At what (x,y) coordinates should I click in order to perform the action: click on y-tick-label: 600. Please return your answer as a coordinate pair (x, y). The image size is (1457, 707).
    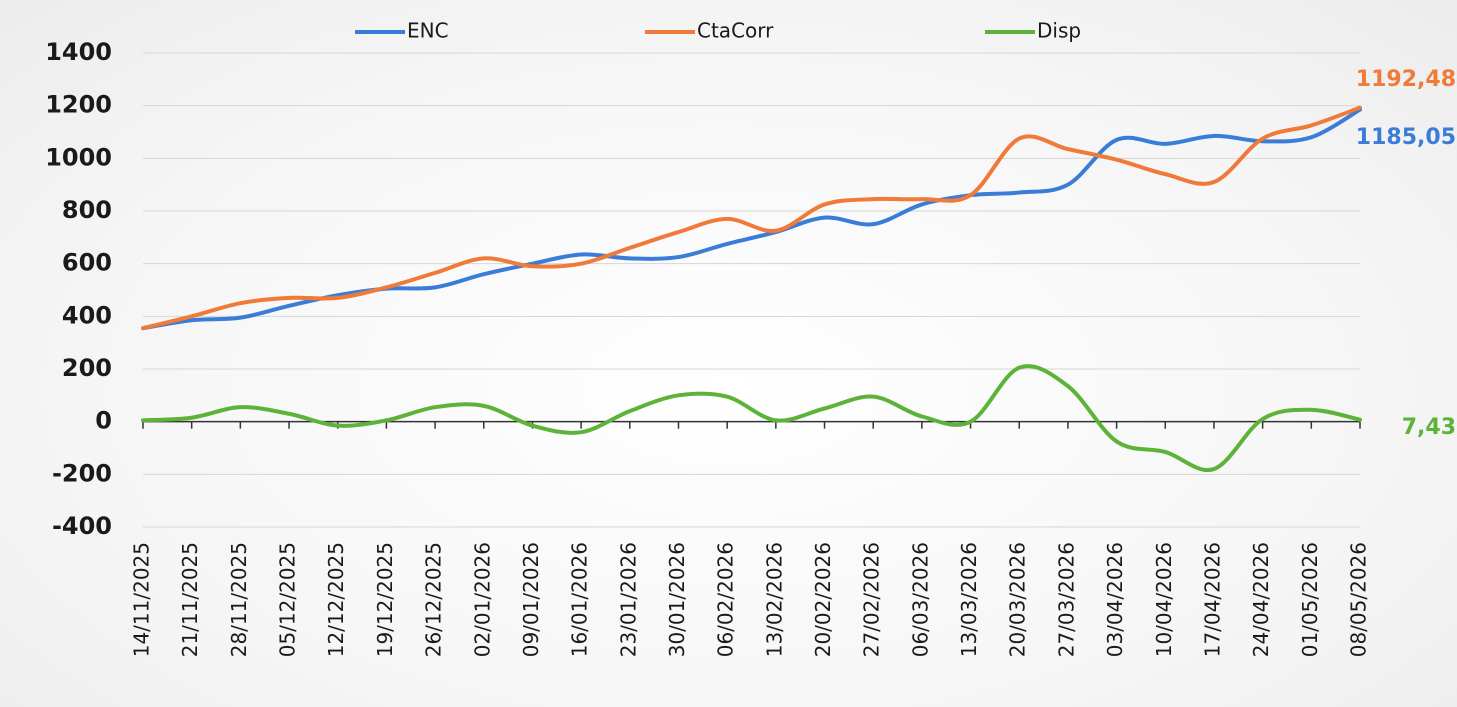
    Looking at the image, I should click on (87, 263).